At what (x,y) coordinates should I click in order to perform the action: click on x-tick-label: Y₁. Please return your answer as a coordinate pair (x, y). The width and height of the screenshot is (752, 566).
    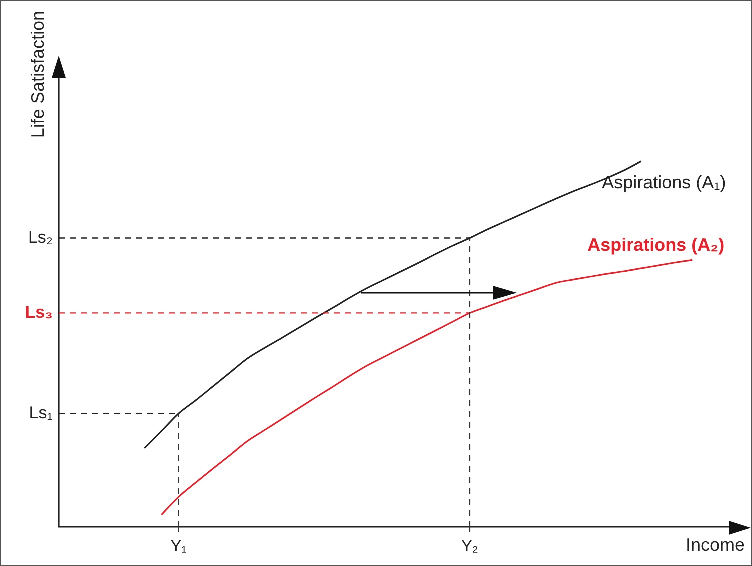
    Looking at the image, I should click on (178, 547).